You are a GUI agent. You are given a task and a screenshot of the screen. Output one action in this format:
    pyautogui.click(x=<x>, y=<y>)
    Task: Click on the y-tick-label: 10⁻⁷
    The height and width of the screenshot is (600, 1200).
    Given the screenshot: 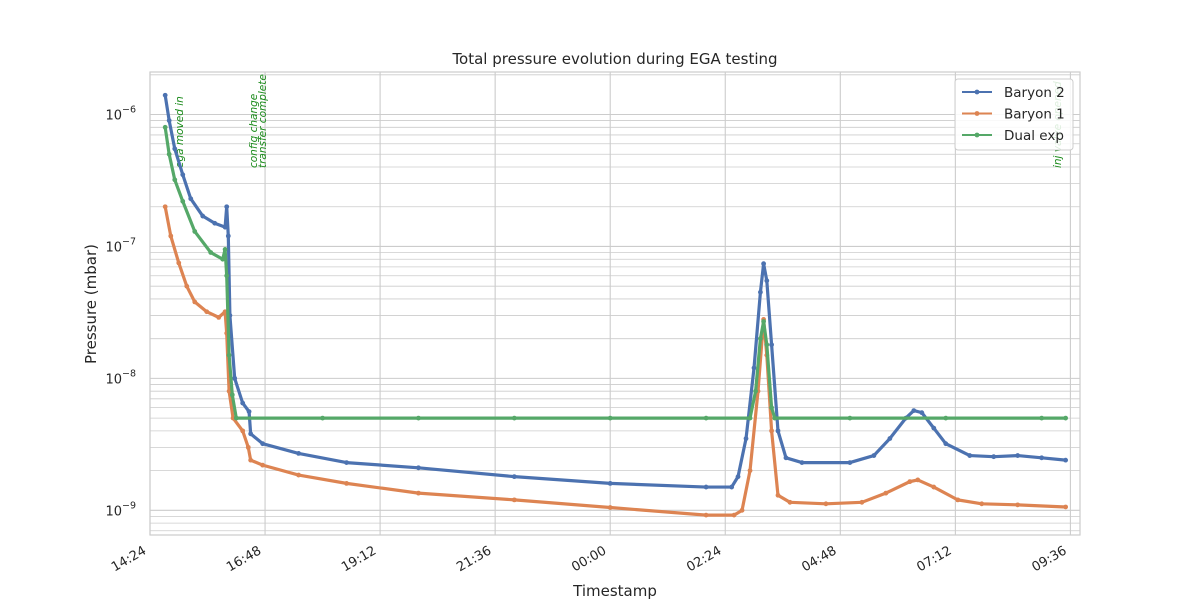 What is the action you would take?
    pyautogui.click(x=120, y=245)
    